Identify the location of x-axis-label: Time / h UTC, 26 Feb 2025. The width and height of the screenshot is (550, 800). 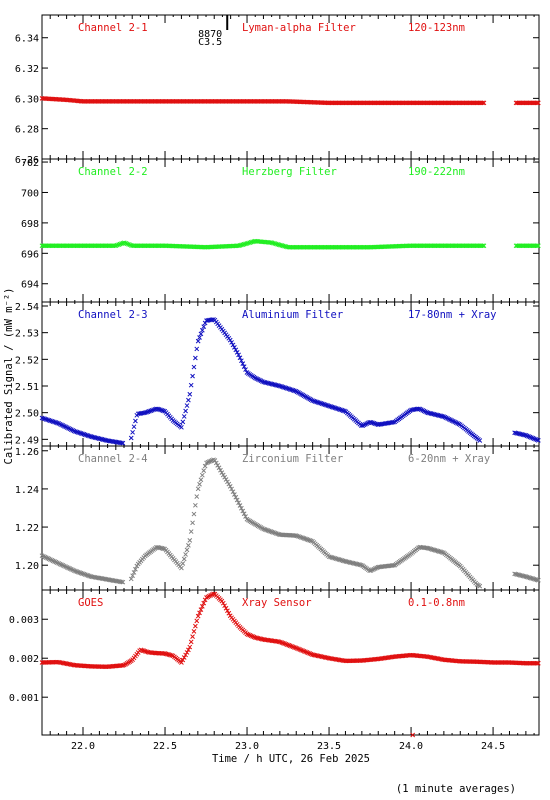
(291, 759).